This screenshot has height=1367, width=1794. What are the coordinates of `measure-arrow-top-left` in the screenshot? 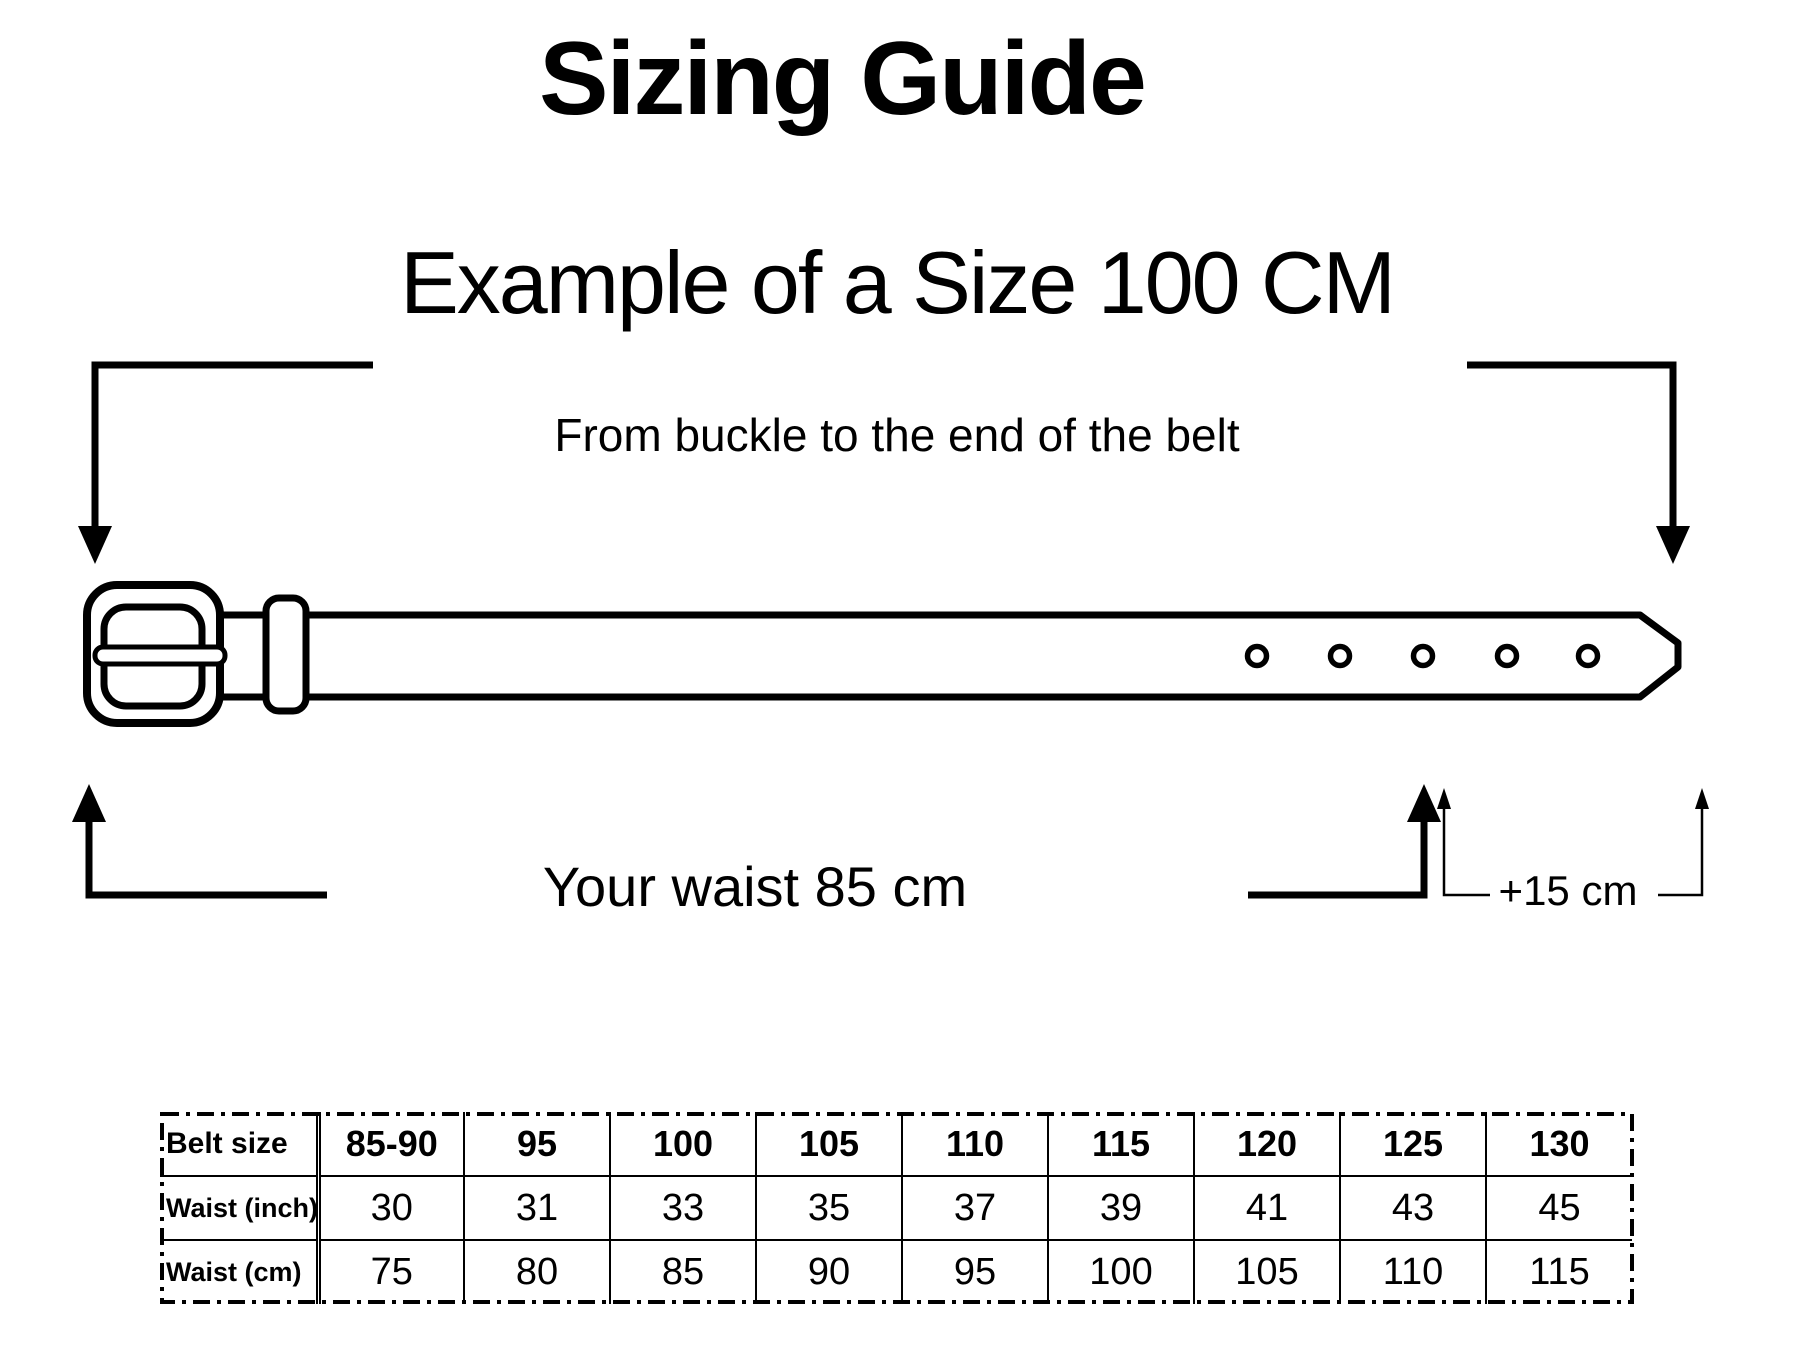 It's located at (225, 462).